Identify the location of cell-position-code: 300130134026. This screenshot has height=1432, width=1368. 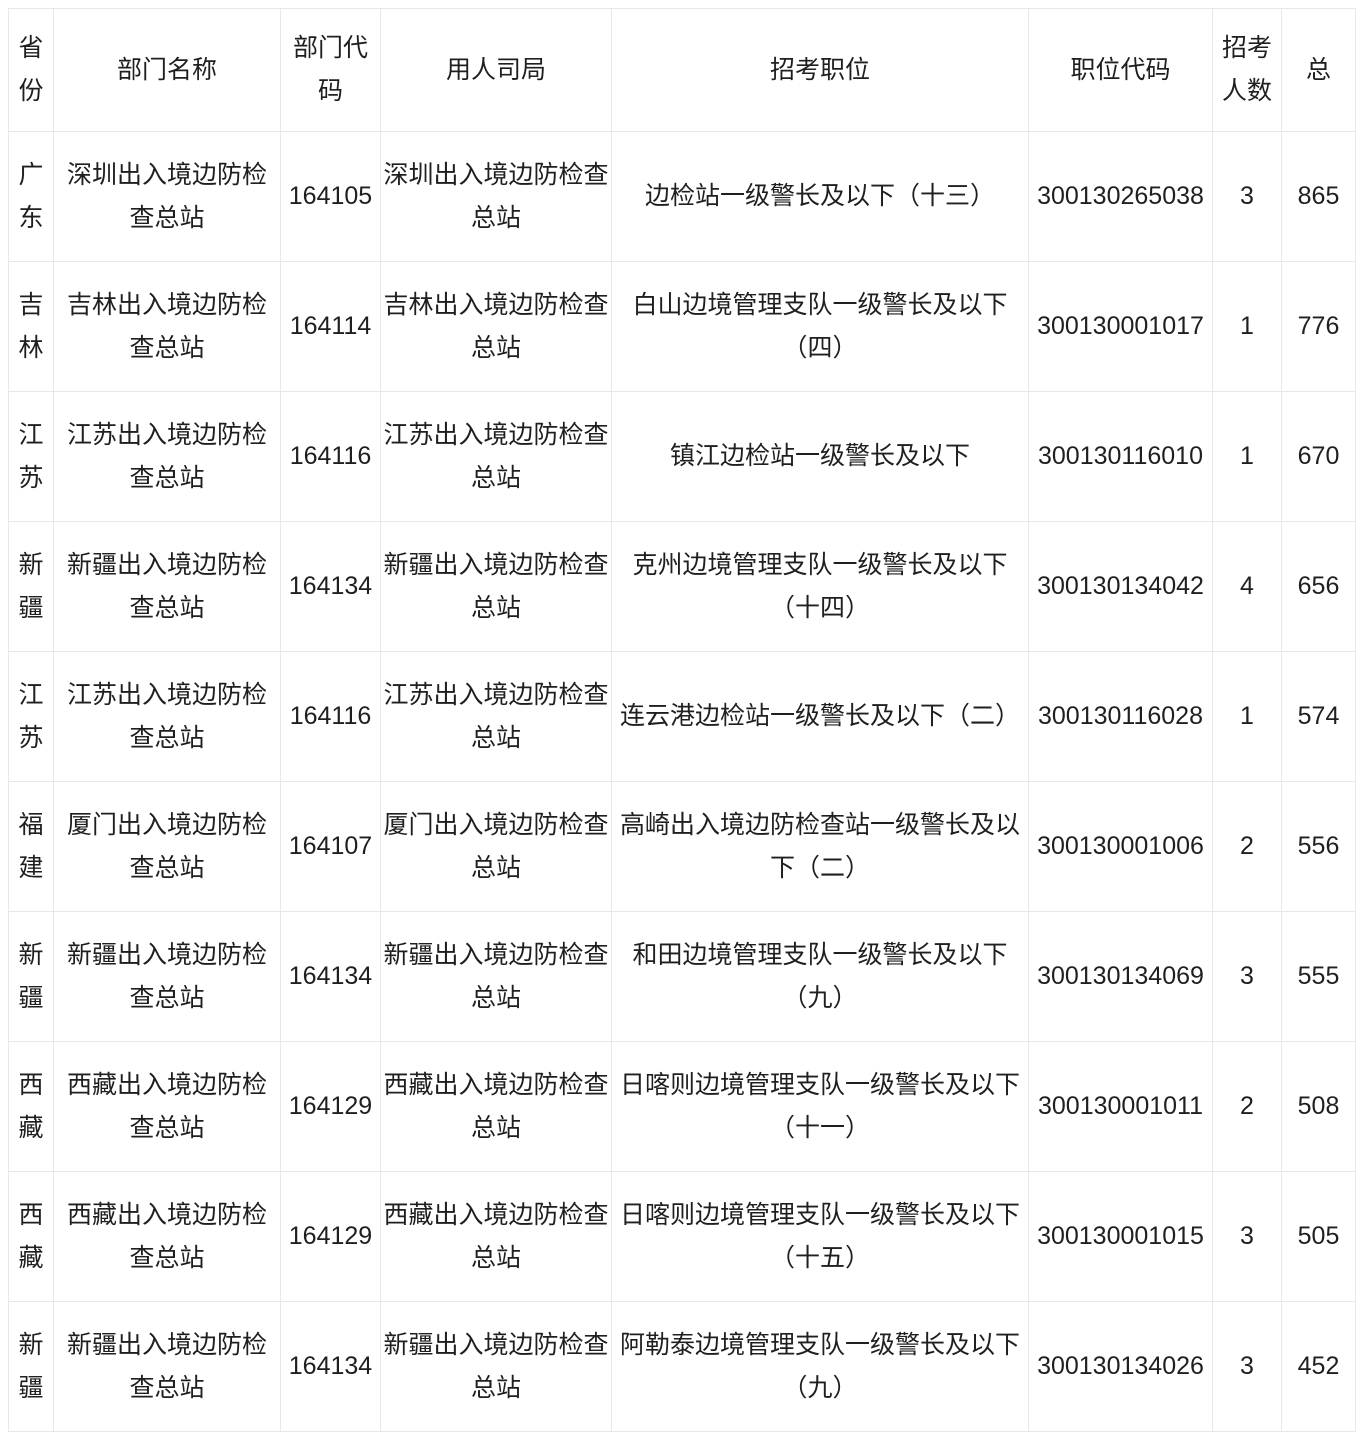
(1120, 1366).